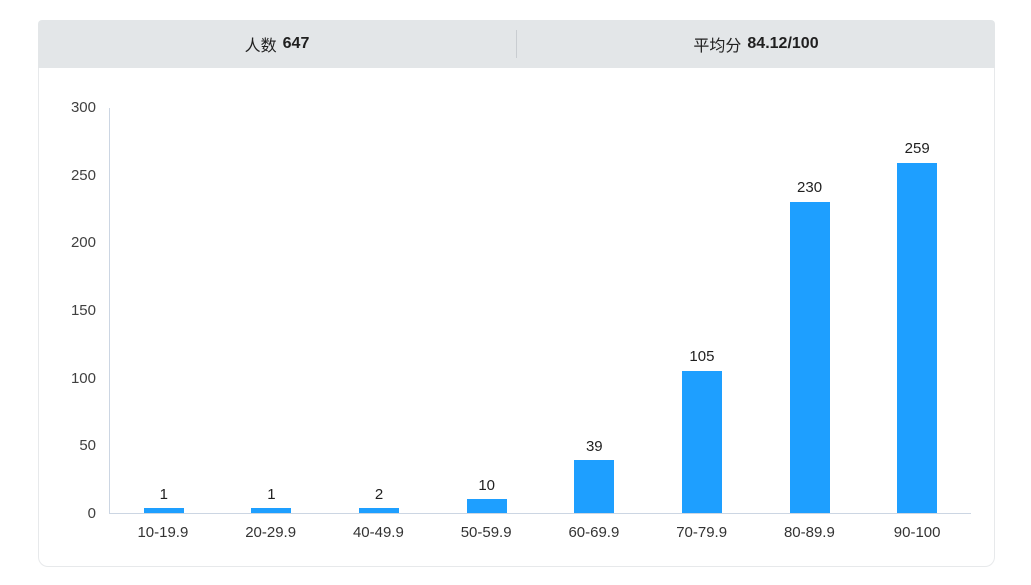  I want to click on bar-slot: 105, so click(702, 431).